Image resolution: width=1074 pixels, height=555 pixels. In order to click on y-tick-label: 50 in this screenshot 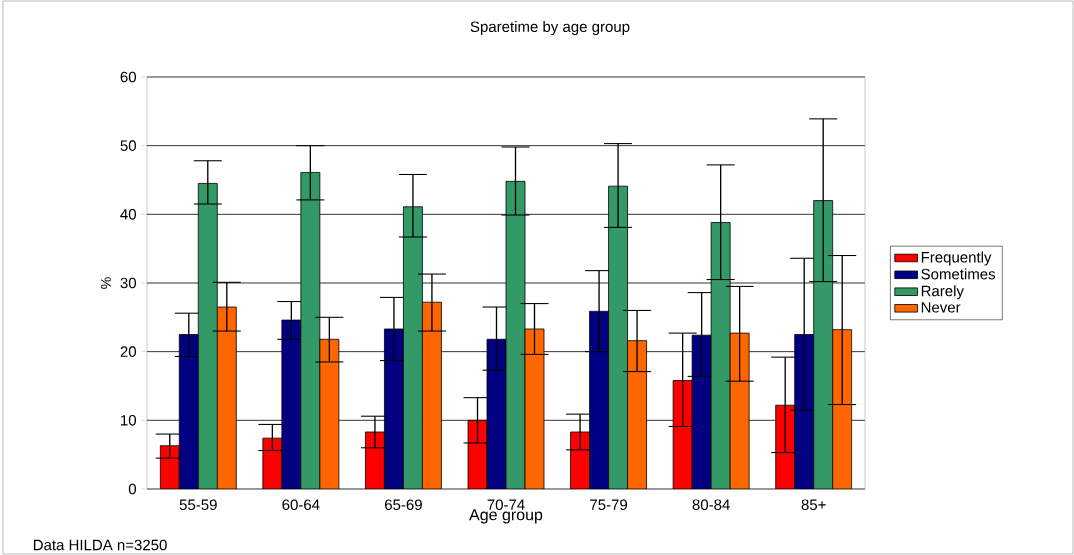, I will do `click(128, 145)`.